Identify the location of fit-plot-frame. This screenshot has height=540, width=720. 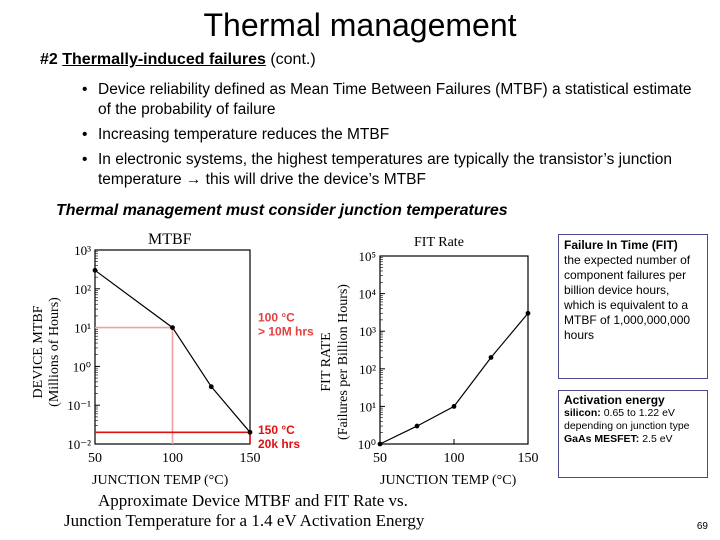
(454, 350).